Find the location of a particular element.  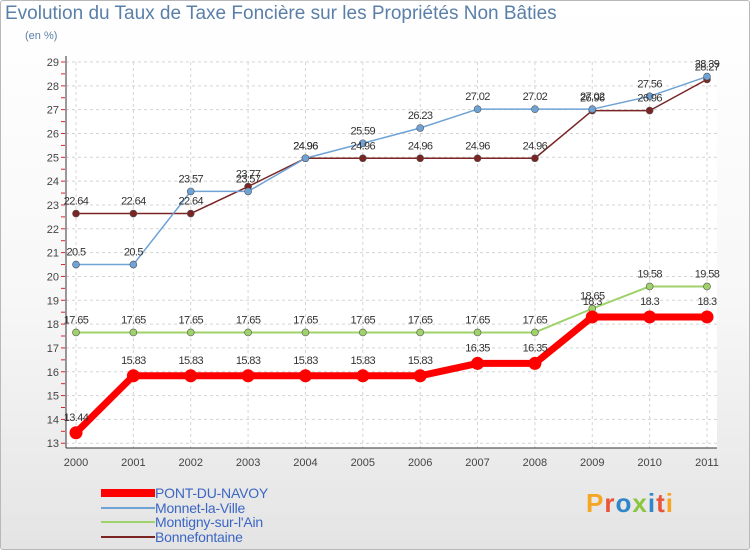

data-label: 18.65 is located at coordinates (592, 297).